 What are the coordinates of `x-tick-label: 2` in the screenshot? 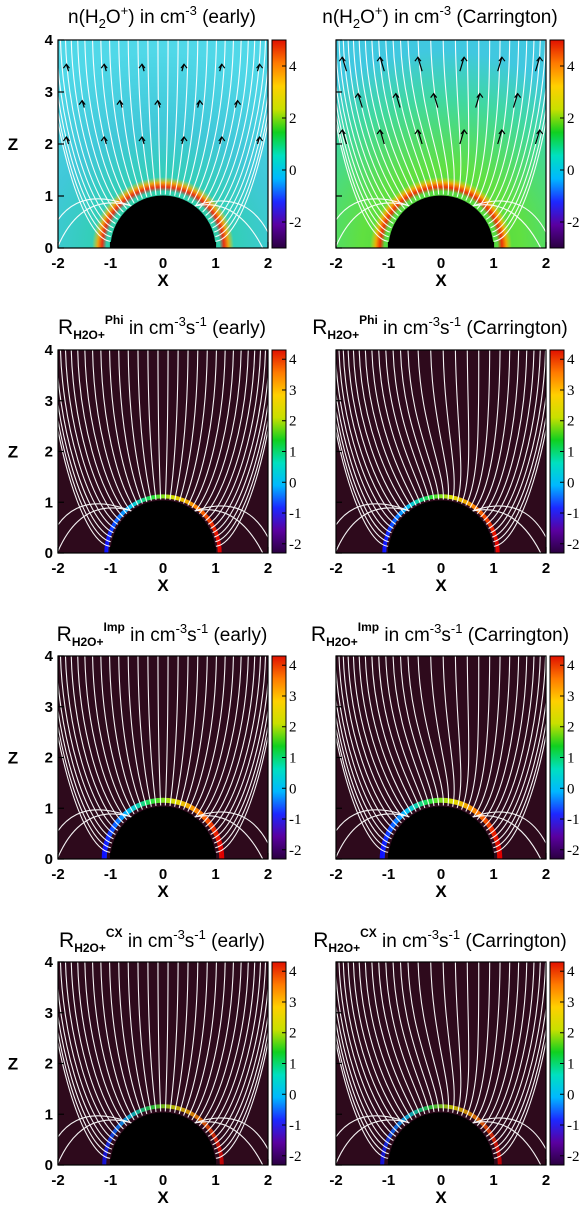 It's located at (546, 263).